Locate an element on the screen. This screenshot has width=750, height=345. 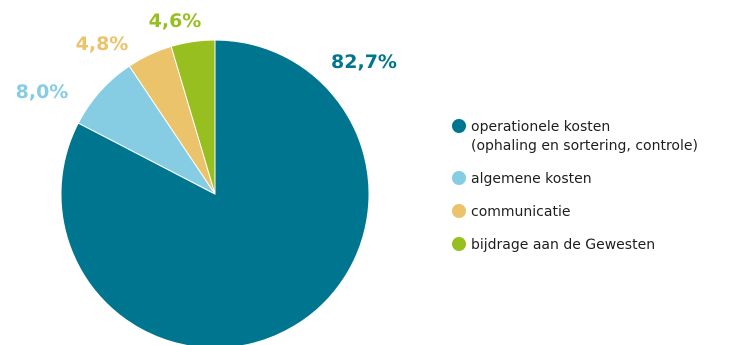
legend-item-general-costs: algemene kosten is located at coordinates (575, 179).